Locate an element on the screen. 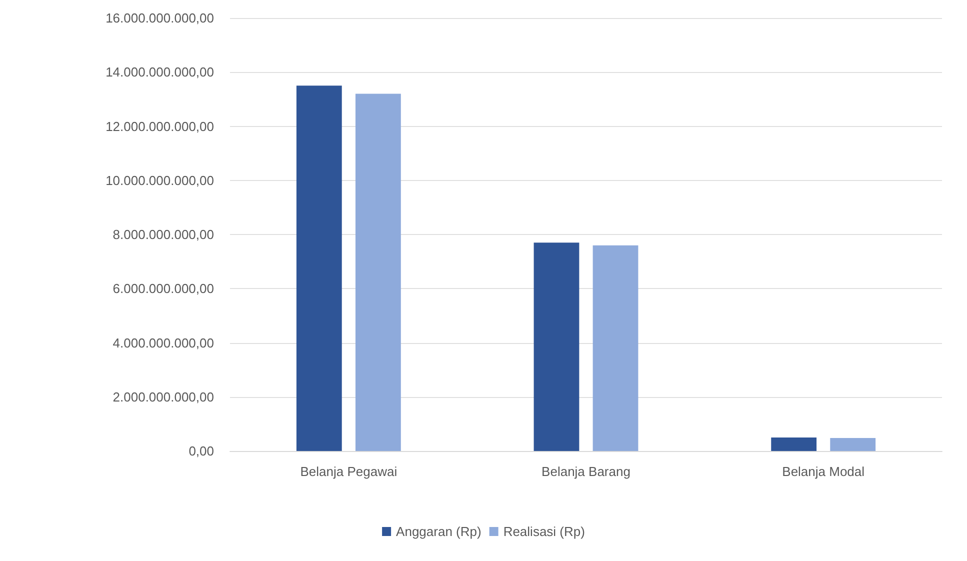 The width and height of the screenshot is (967, 561). y-tick-label: 8.000.000.000,00 is located at coordinates (163, 234).